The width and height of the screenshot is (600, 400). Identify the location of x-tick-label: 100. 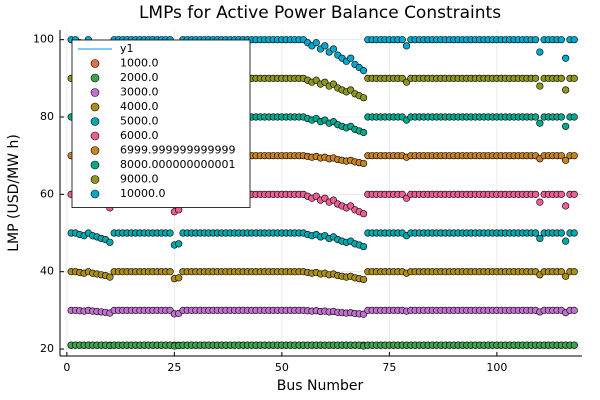
(496, 367).